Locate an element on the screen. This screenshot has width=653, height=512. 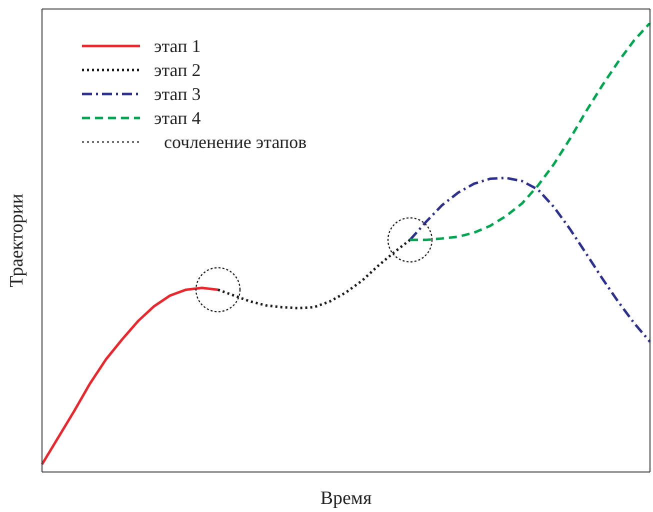
legend-label: этап 2 is located at coordinates (177, 70).